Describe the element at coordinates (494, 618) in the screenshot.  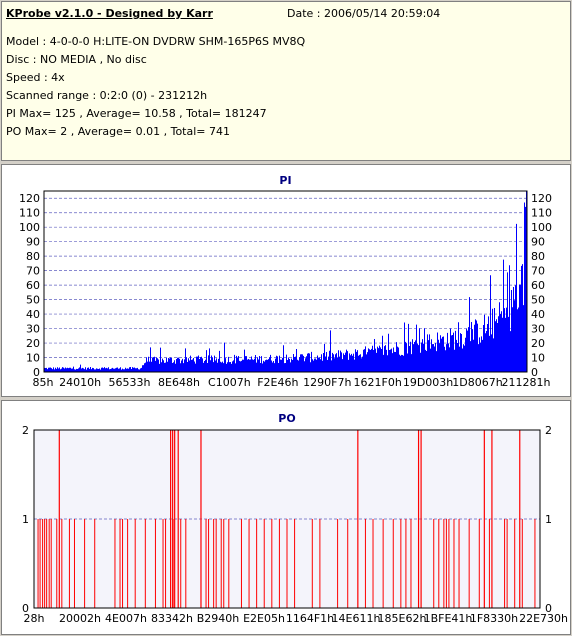
I see `po-xtick: 1F8330h` at that location.